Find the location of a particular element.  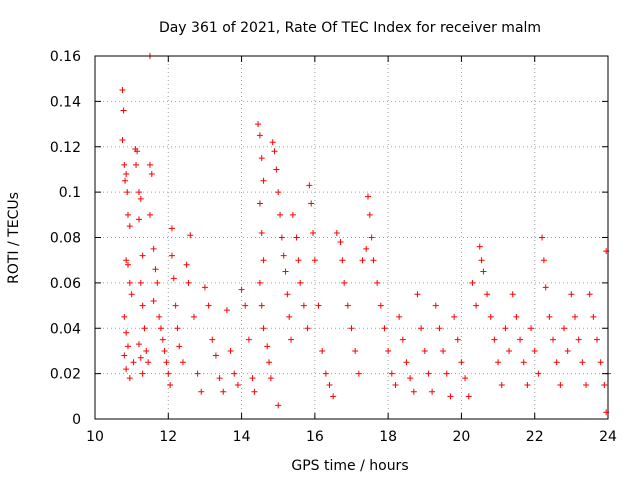

x-tick-label: 12 is located at coordinates (168, 437).